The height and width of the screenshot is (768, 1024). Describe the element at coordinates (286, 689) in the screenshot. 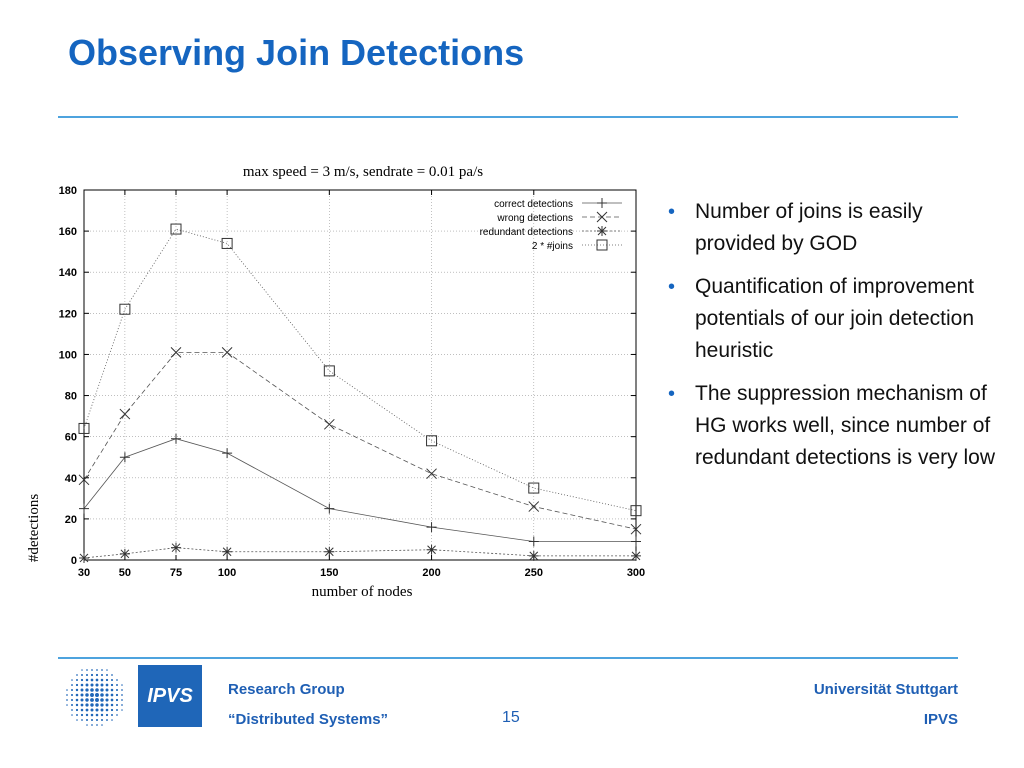

I see `footer-research-group: Research Group` at that location.